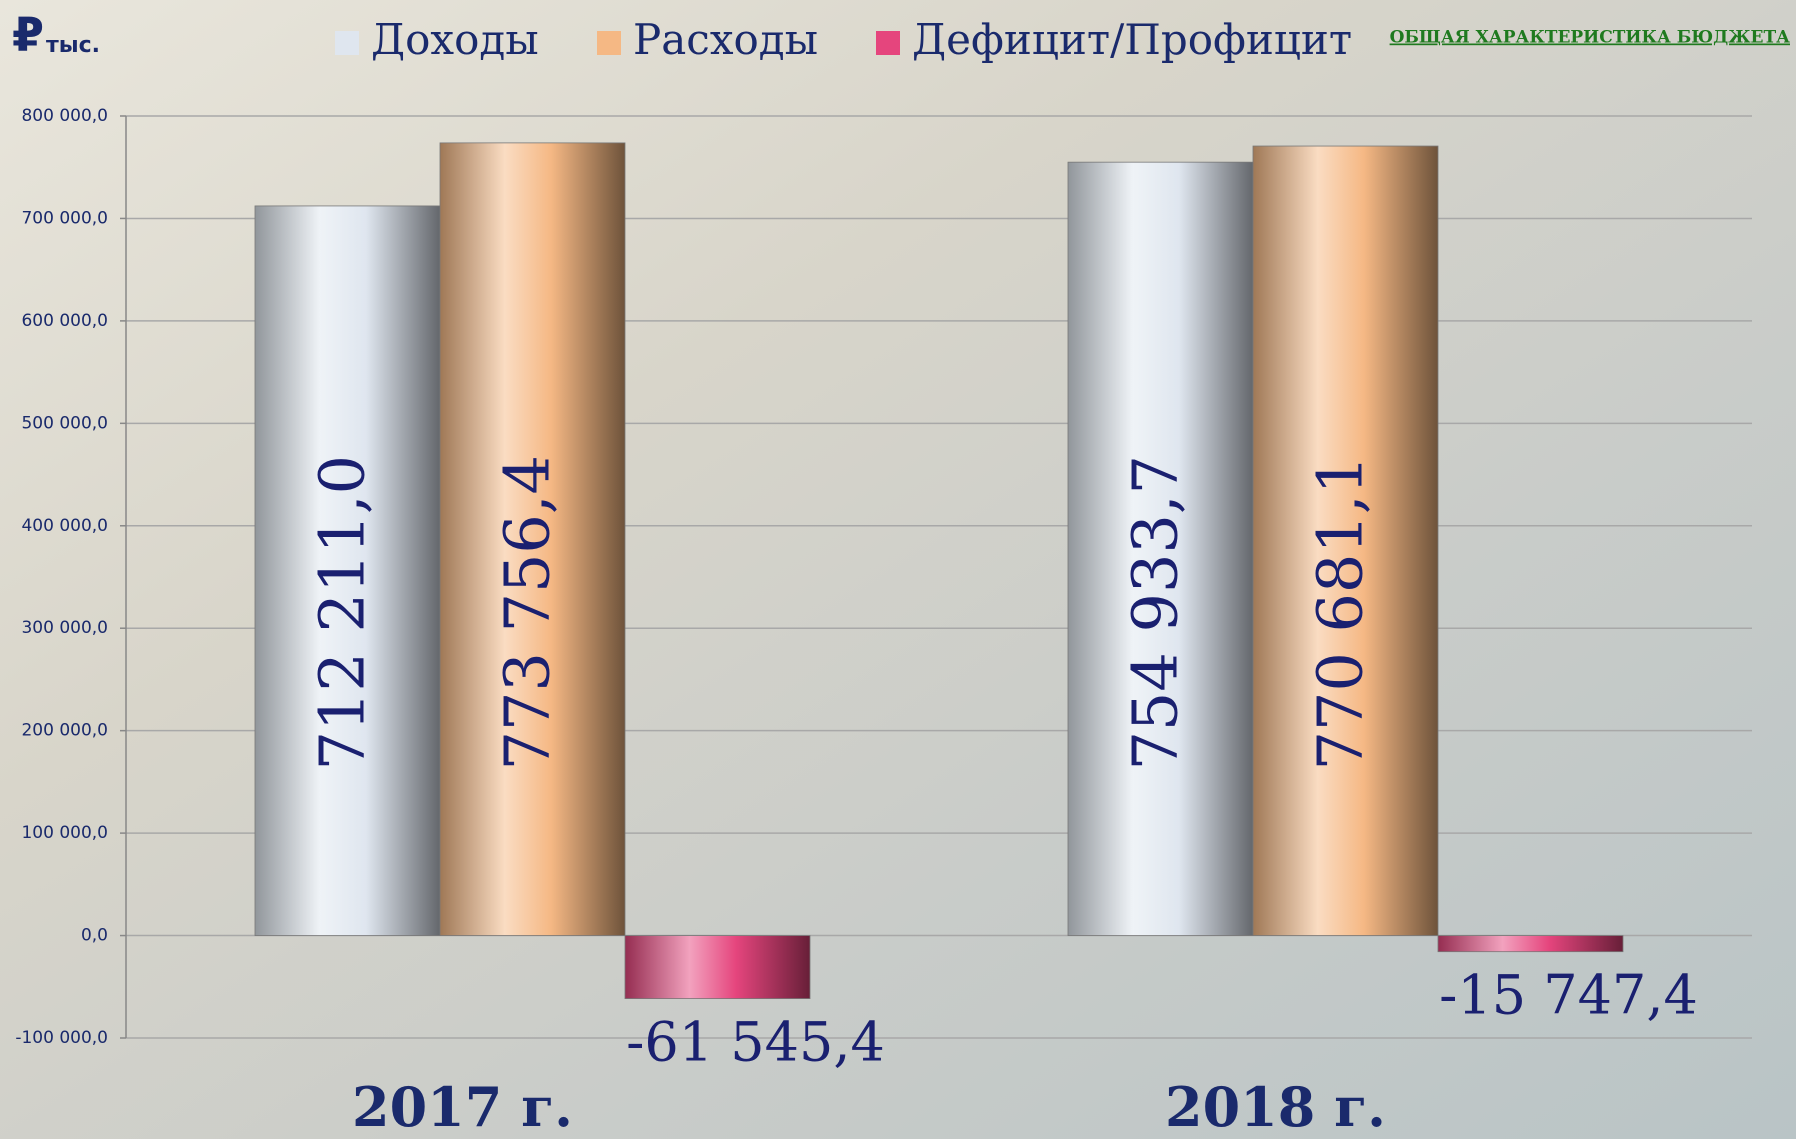 This screenshot has height=1139, width=1796. Describe the element at coordinates (462, 1107) in the screenshot. I see `x-tick-label: 2017 г.` at that location.